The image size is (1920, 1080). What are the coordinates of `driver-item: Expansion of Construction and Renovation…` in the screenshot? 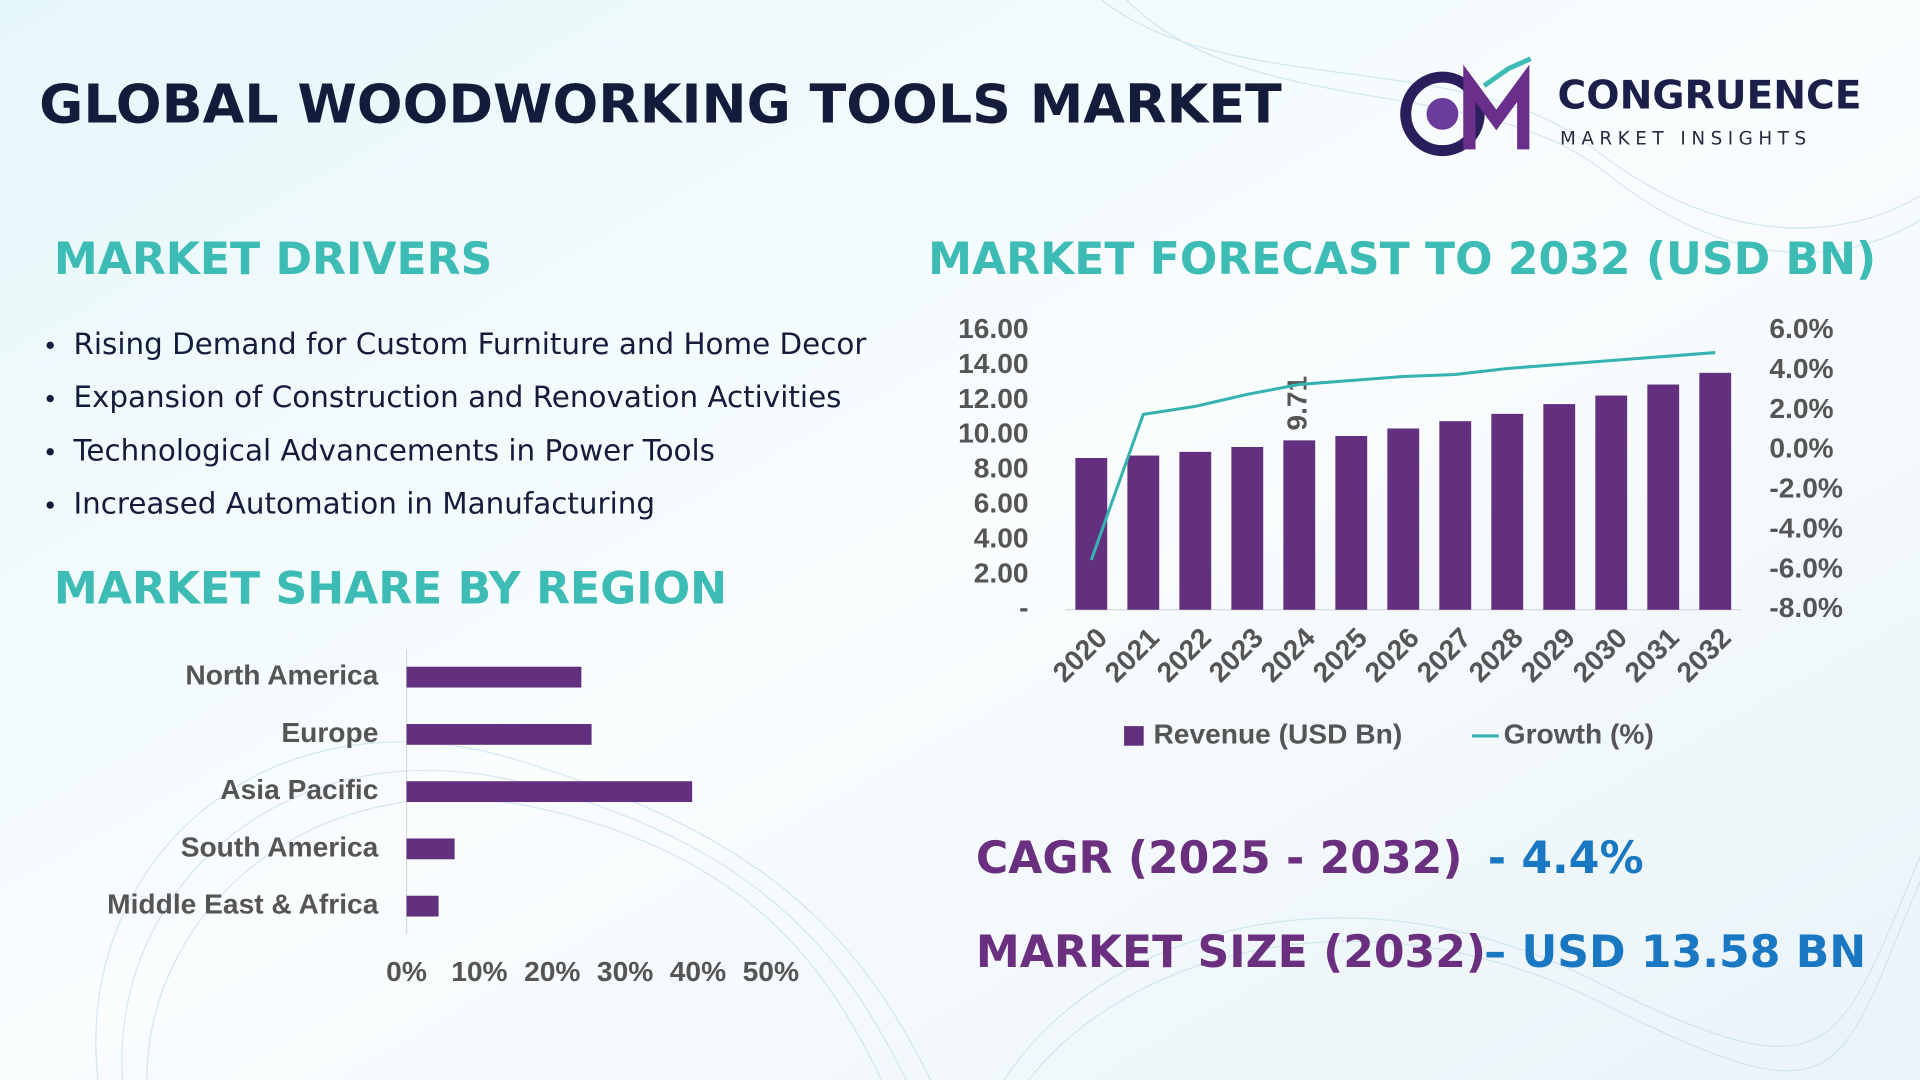 It's located at (457, 397).